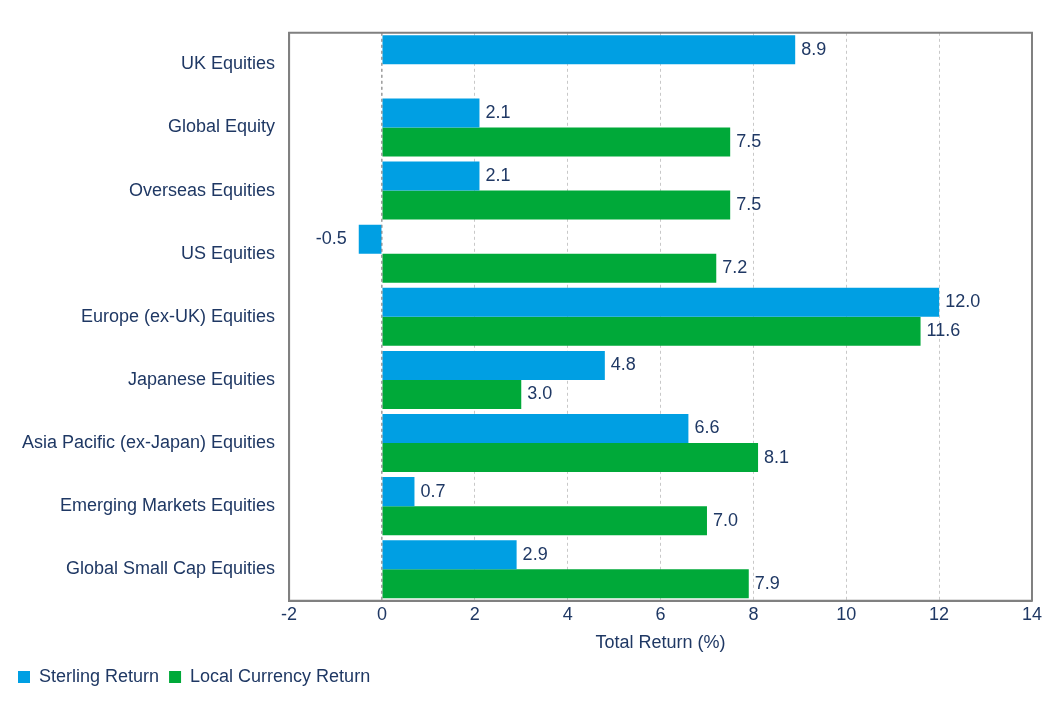  Describe the element at coordinates (433, 490) in the screenshot. I see `data-label: 0.7` at that location.